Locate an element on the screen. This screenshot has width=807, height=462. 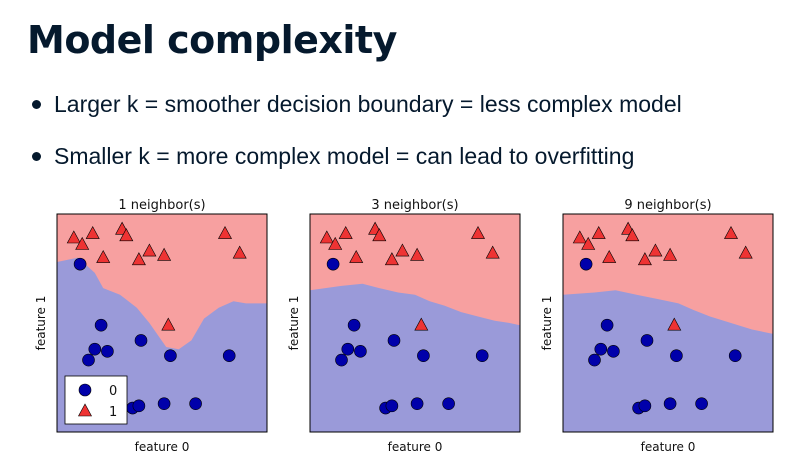
legend-circle-icon is located at coordinates (85, 390).